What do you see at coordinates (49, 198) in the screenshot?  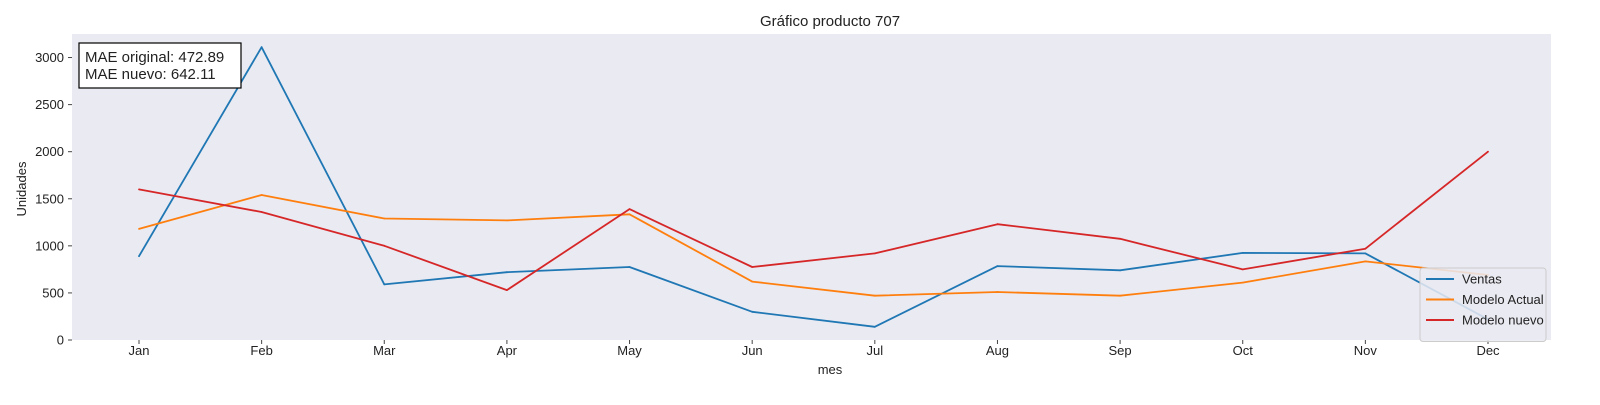 I see `y-tick-label: 1500` at bounding box center [49, 198].